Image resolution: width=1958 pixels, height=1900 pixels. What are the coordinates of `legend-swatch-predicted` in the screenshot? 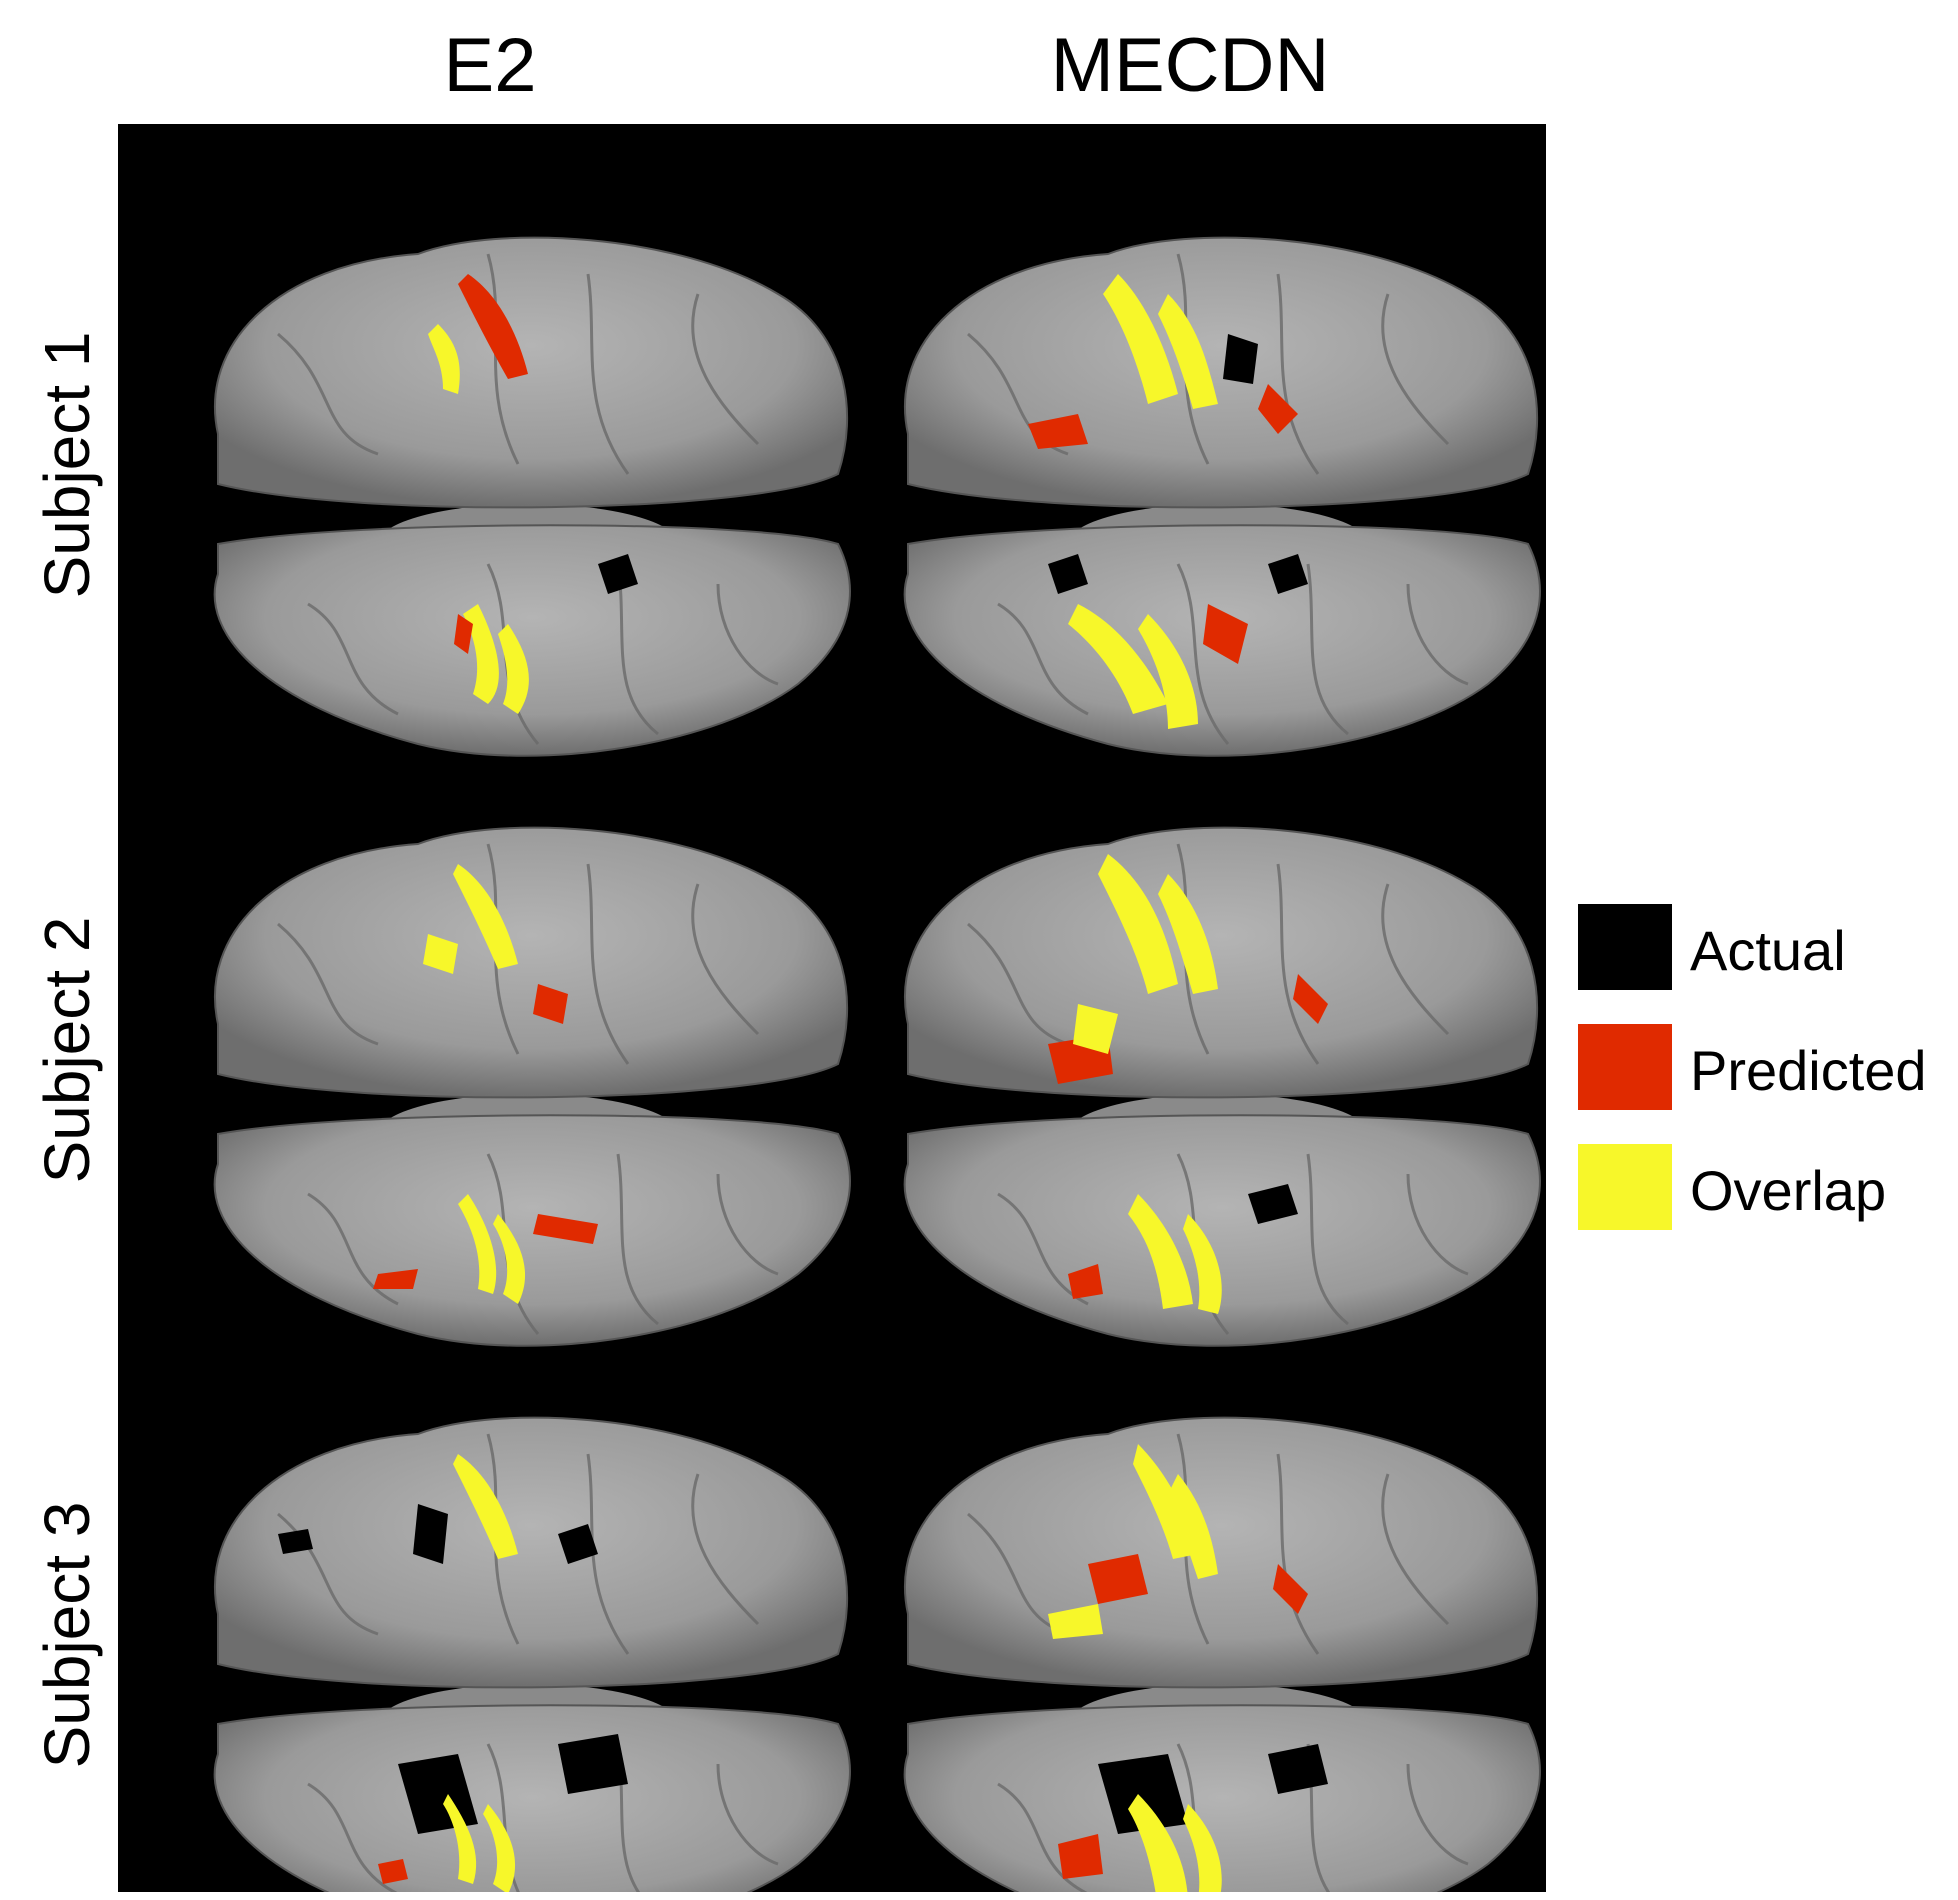 It's located at (1625, 1067).